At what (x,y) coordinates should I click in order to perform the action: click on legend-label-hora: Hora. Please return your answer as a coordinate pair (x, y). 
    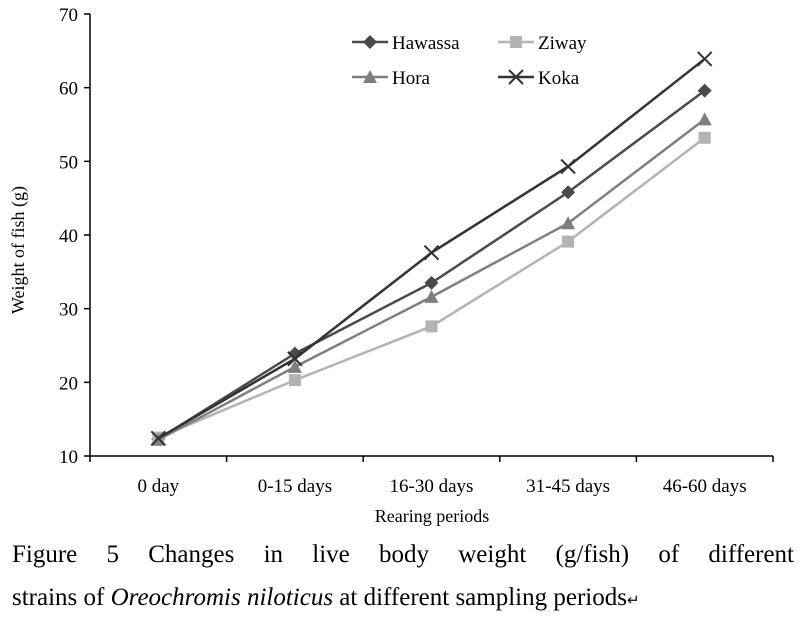
    Looking at the image, I should click on (411, 78).